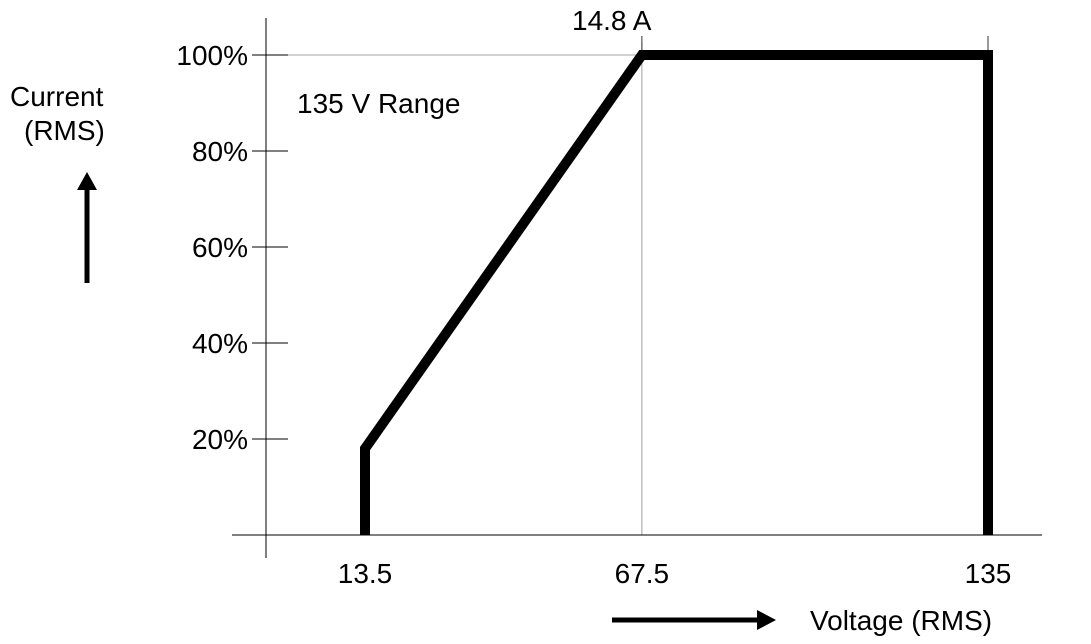 The width and height of the screenshot is (1091, 644). Describe the element at coordinates (220, 343) in the screenshot. I see `y-tick-label: 40%` at that location.